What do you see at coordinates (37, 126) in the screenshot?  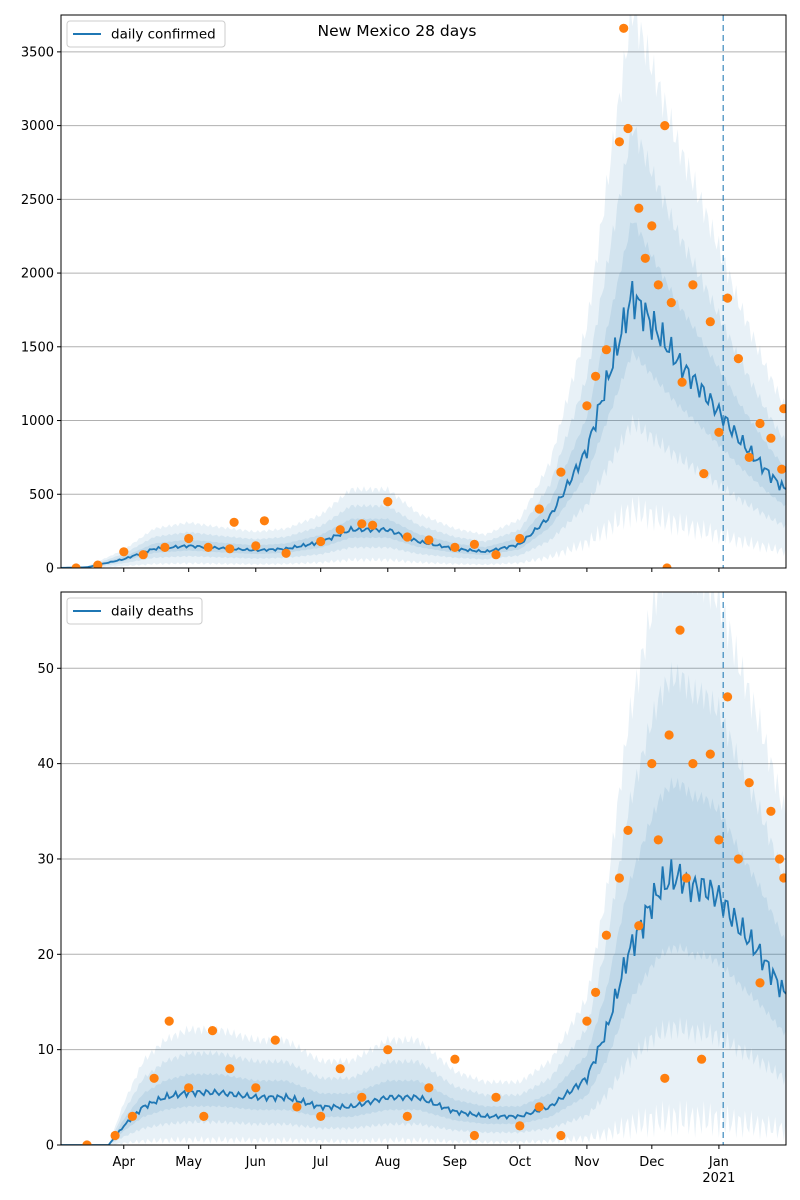 I see `y-tick-label: 3000` at bounding box center [37, 126].